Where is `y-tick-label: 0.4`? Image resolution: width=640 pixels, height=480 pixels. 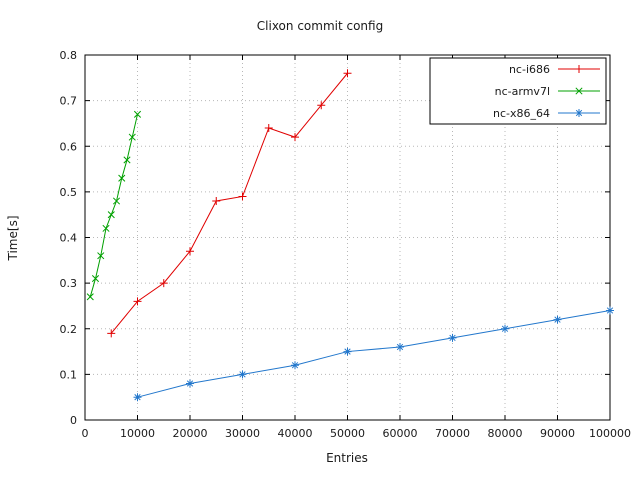 y-tick-label: 0.4 is located at coordinates (69, 238).